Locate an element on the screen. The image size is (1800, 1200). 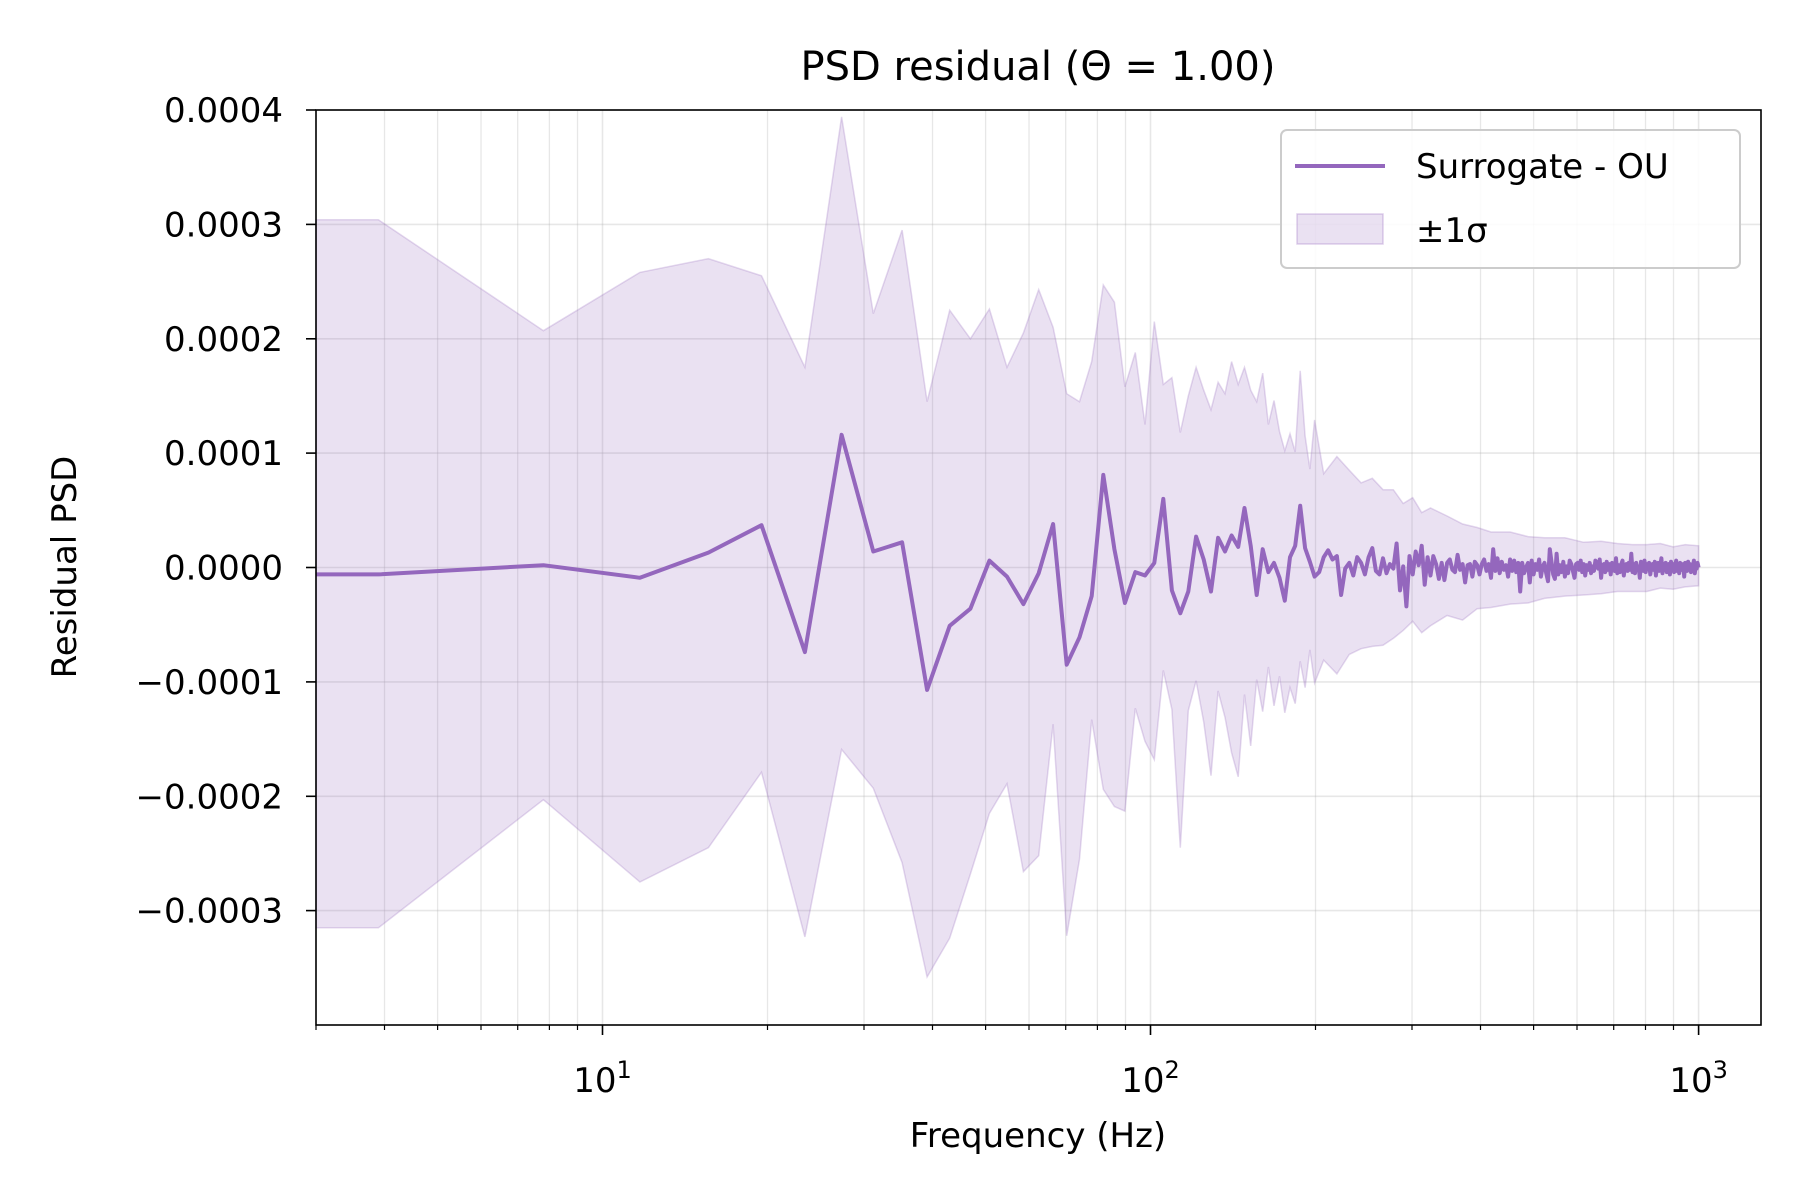
x-tick-label: 10¹ is located at coordinates (602, 1078).